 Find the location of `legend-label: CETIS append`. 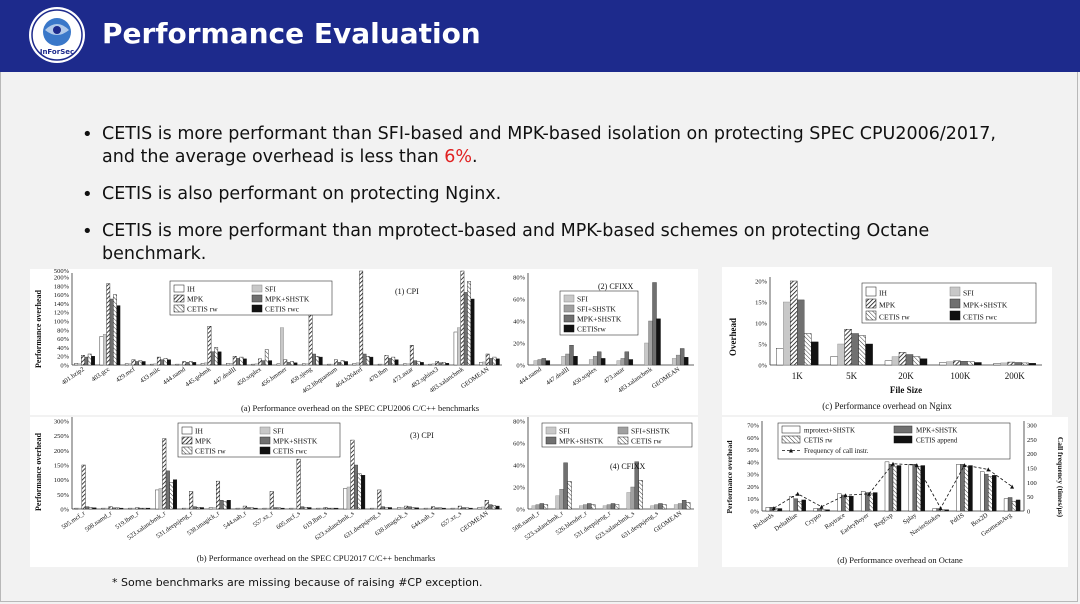

legend-label: CETIS append is located at coordinates (937, 441).